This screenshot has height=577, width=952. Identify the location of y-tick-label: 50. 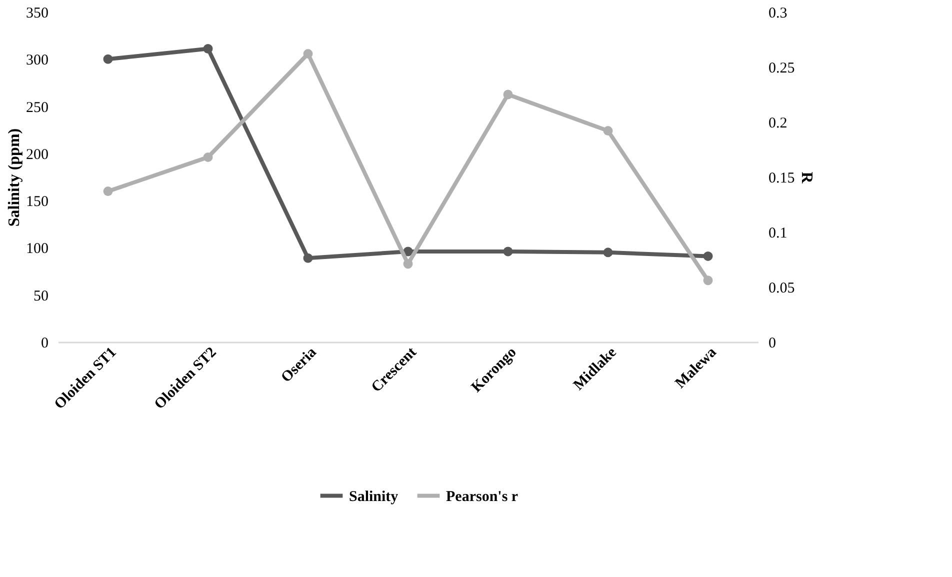
(41, 296).